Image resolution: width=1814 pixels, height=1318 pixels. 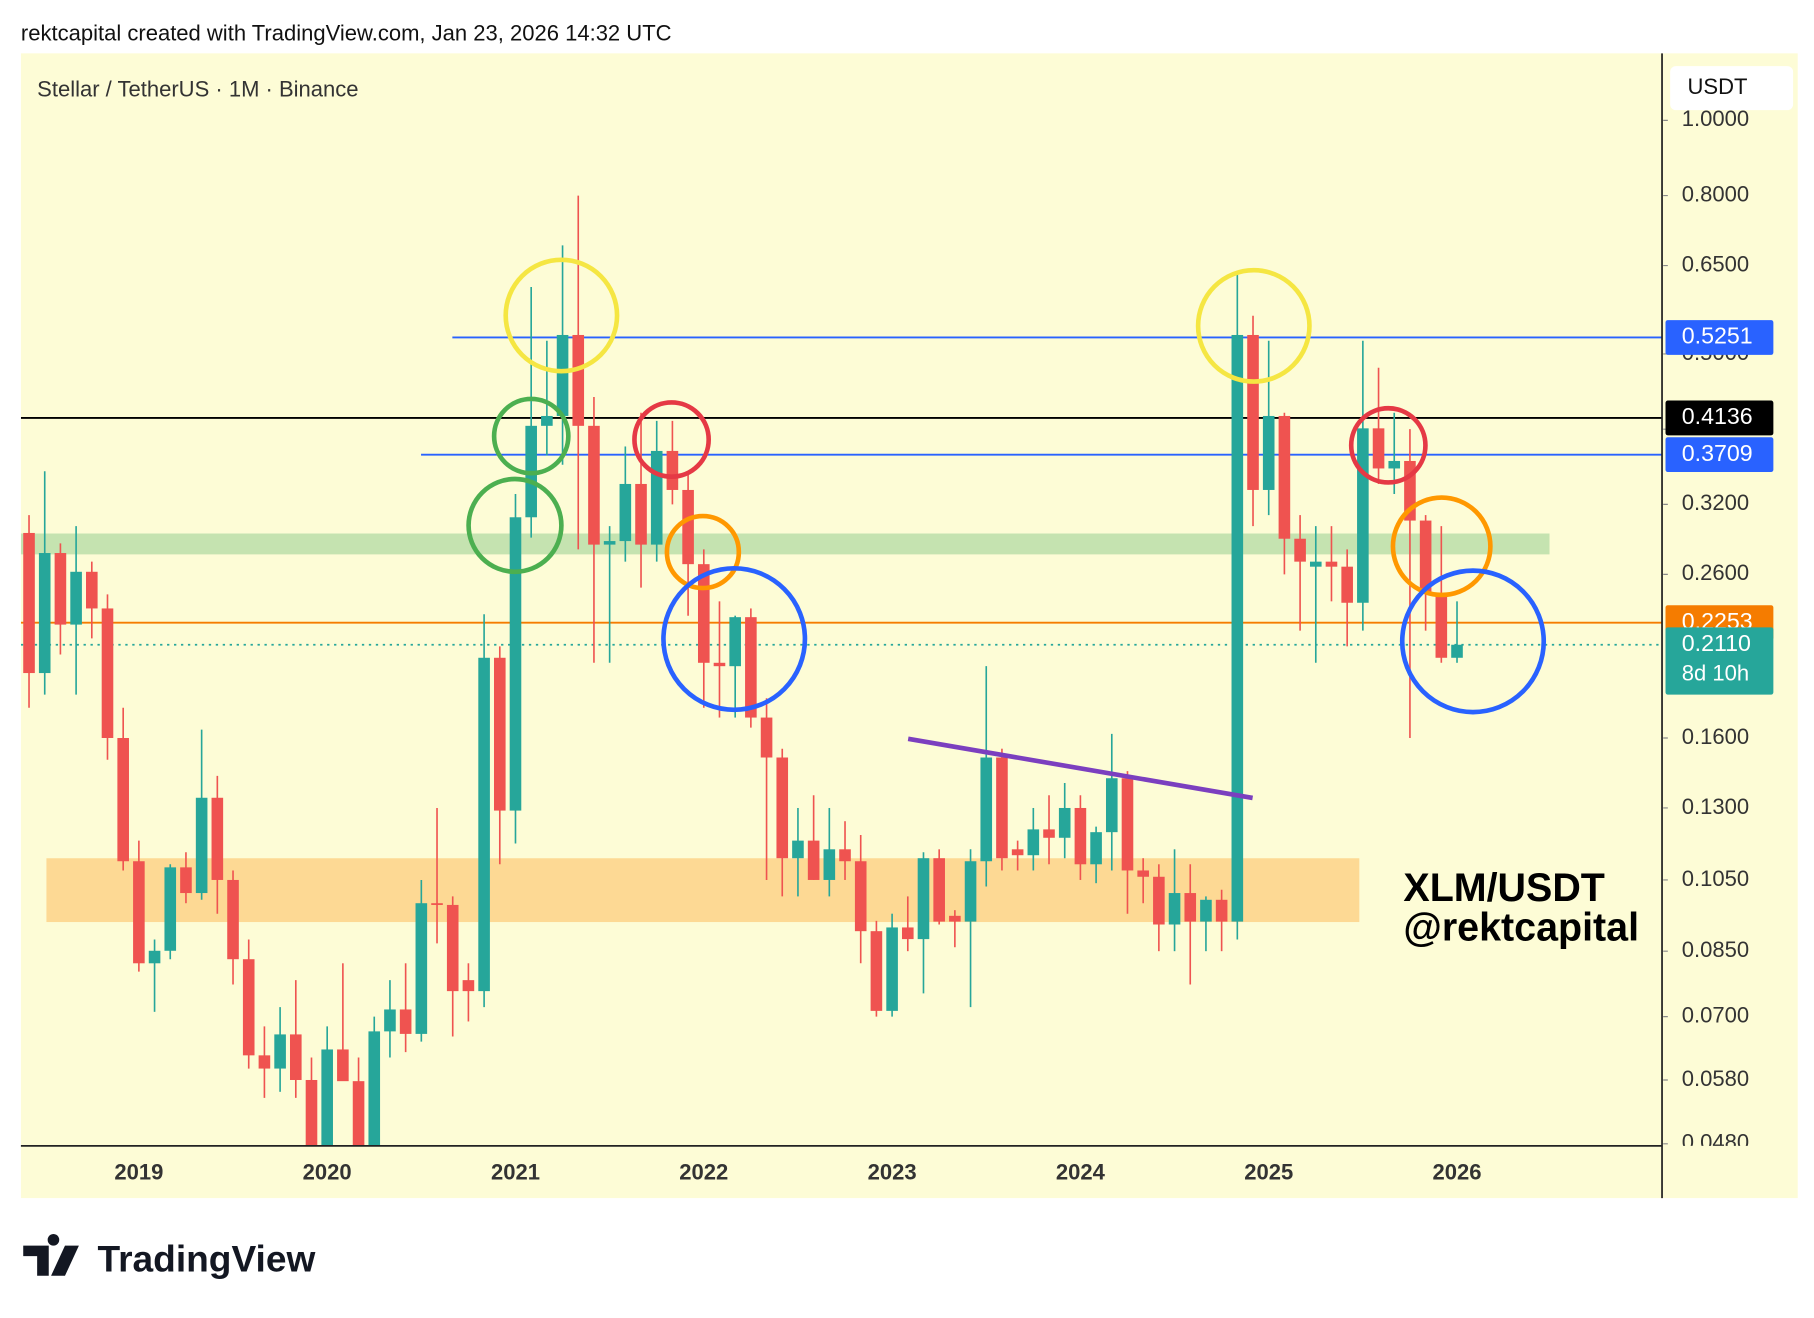 What do you see at coordinates (1715, 193) in the screenshot?
I see `y-tick-label: 0.8000` at bounding box center [1715, 193].